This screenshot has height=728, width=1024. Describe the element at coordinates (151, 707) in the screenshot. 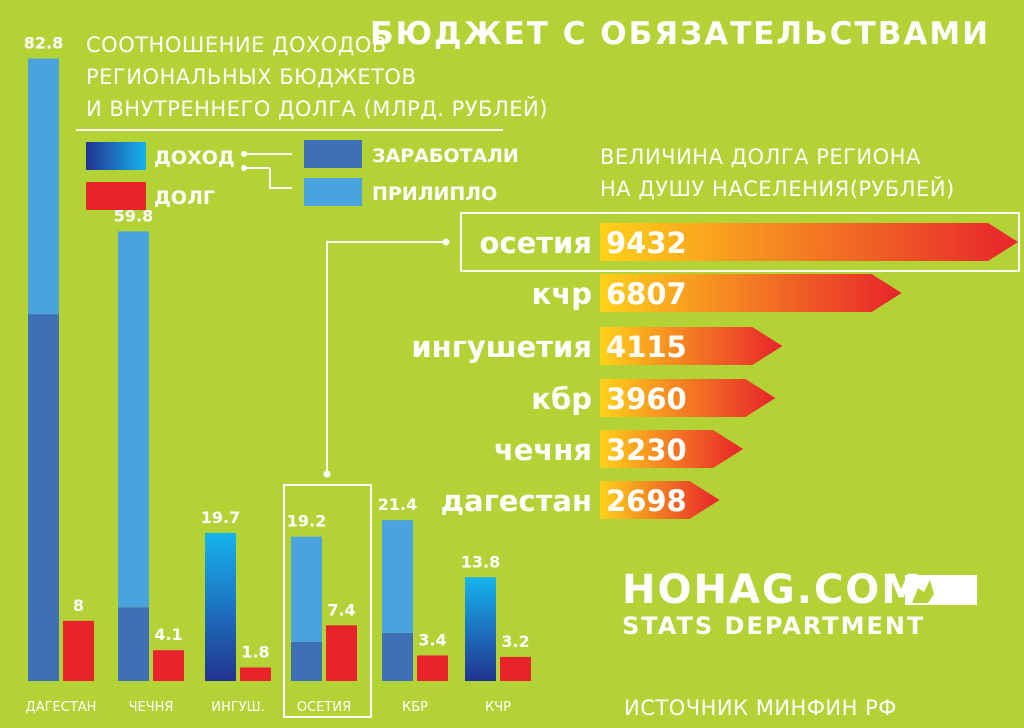

I see `category-tick-label: ЧЕЧНЯ` at that location.